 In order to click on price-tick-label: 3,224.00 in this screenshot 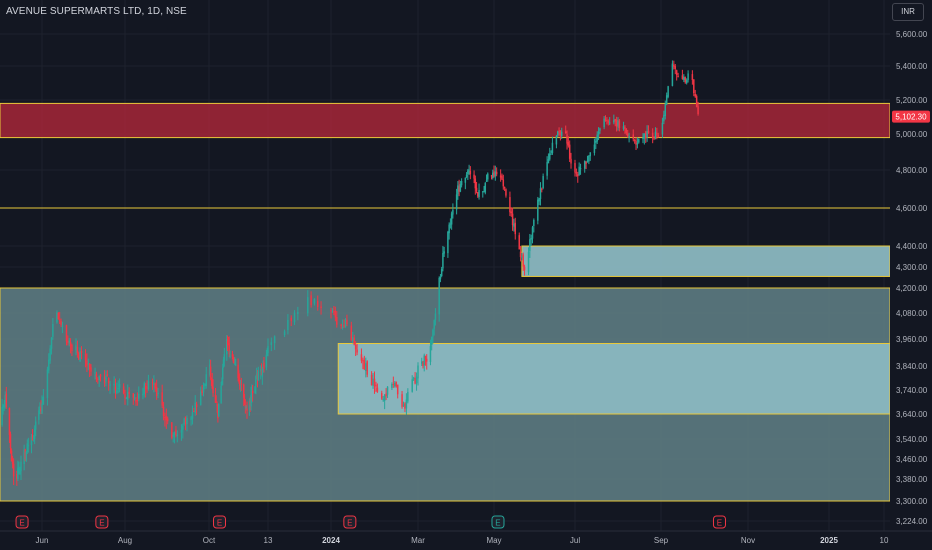, I will do `click(912, 521)`.